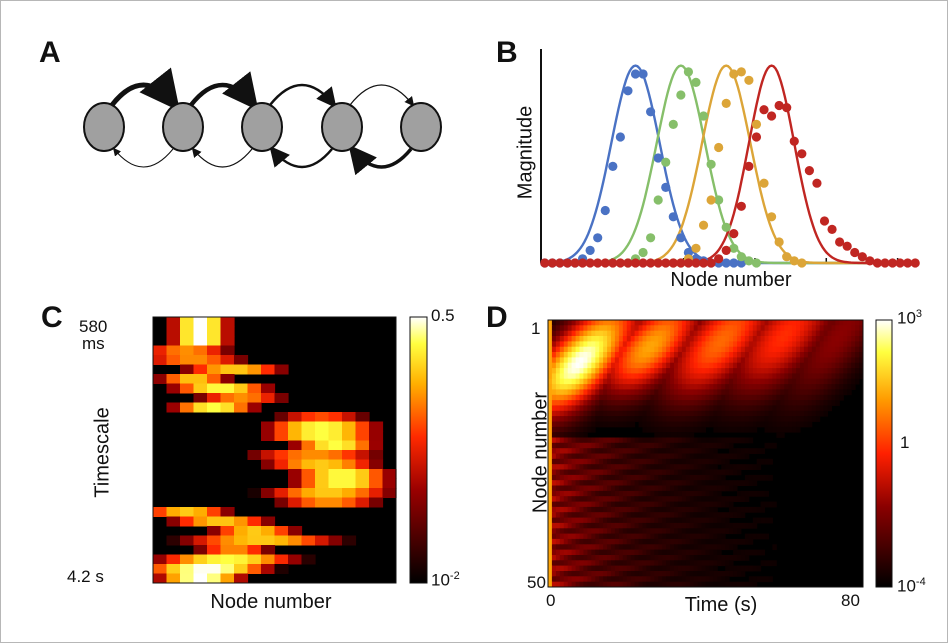 Image resolution: width=948 pixels, height=644 pixels. Describe the element at coordinates (703, 225) in the screenshot. I see `data-point-gold` at that location.